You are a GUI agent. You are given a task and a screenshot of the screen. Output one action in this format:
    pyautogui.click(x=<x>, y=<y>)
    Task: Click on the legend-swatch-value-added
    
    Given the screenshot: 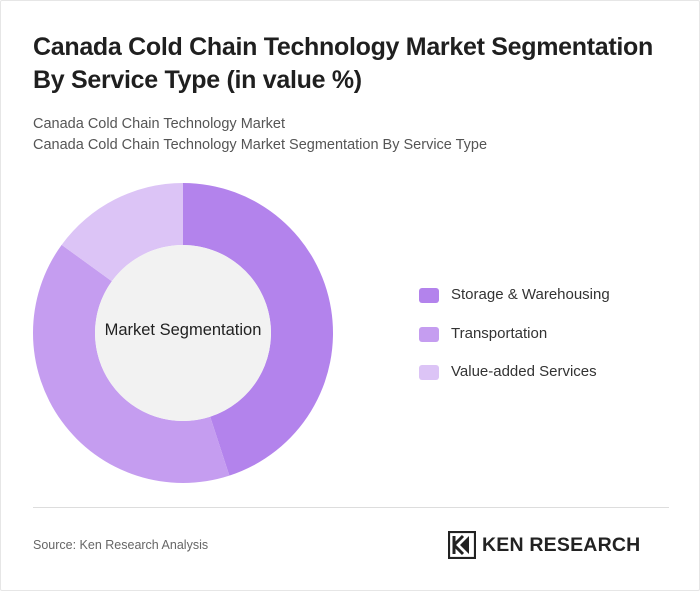 What is the action you would take?
    pyautogui.click(x=429, y=372)
    